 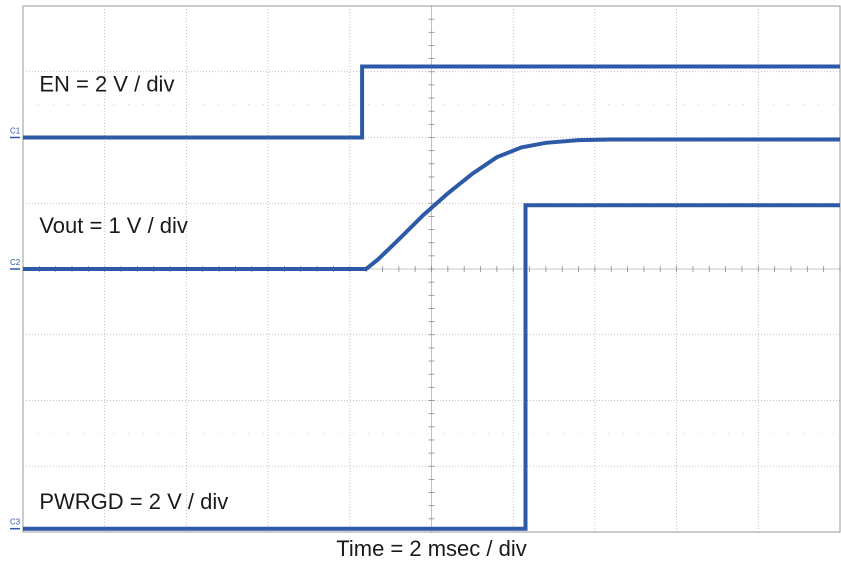 What do you see at coordinates (113, 225) in the screenshot?
I see `trace-label-c2: Vout = 1 V / div` at bounding box center [113, 225].